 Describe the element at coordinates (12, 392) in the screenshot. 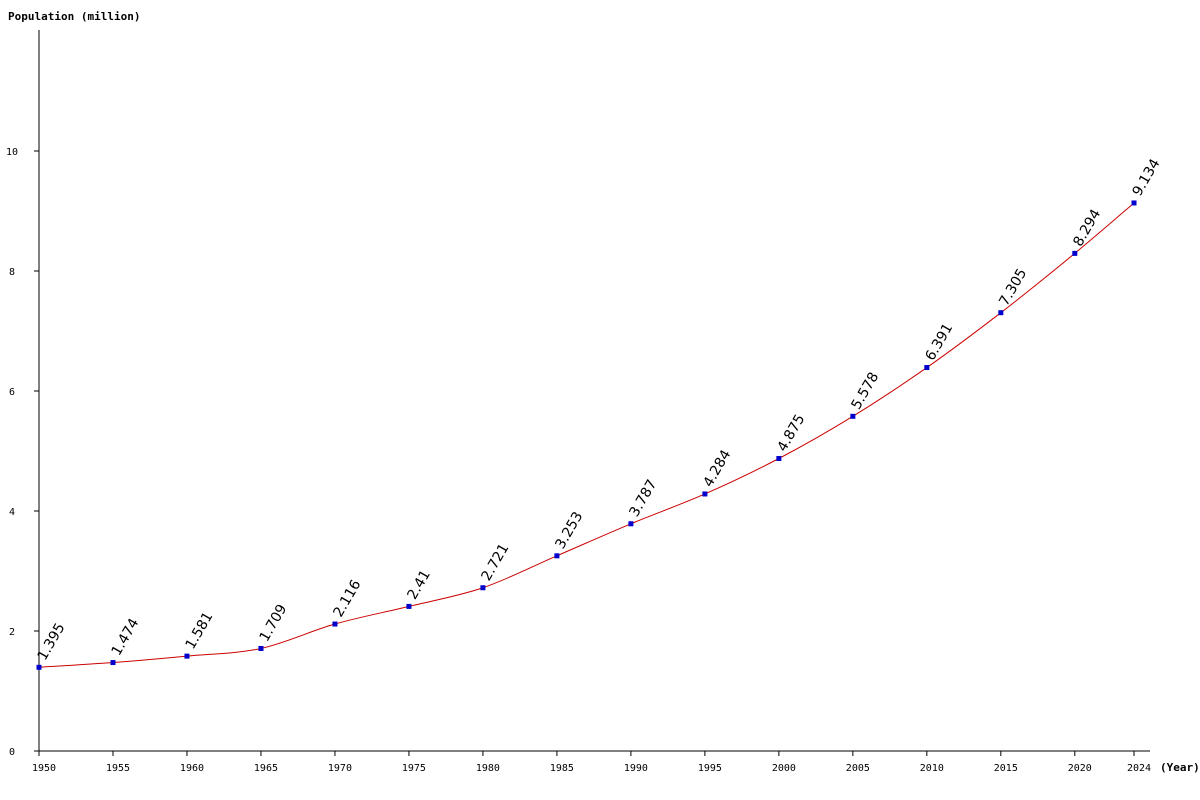

I see `y-tick-label: 6` at that location.